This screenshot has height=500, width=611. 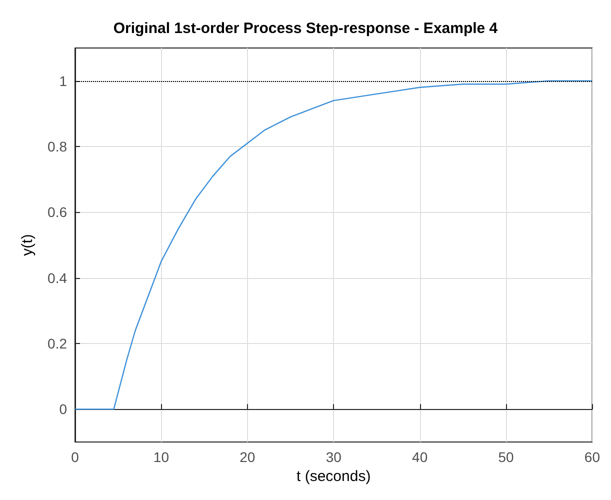 What do you see at coordinates (58, 146) in the screenshot?
I see `y-tick-label: 0.8` at bounding box center [58, 146].